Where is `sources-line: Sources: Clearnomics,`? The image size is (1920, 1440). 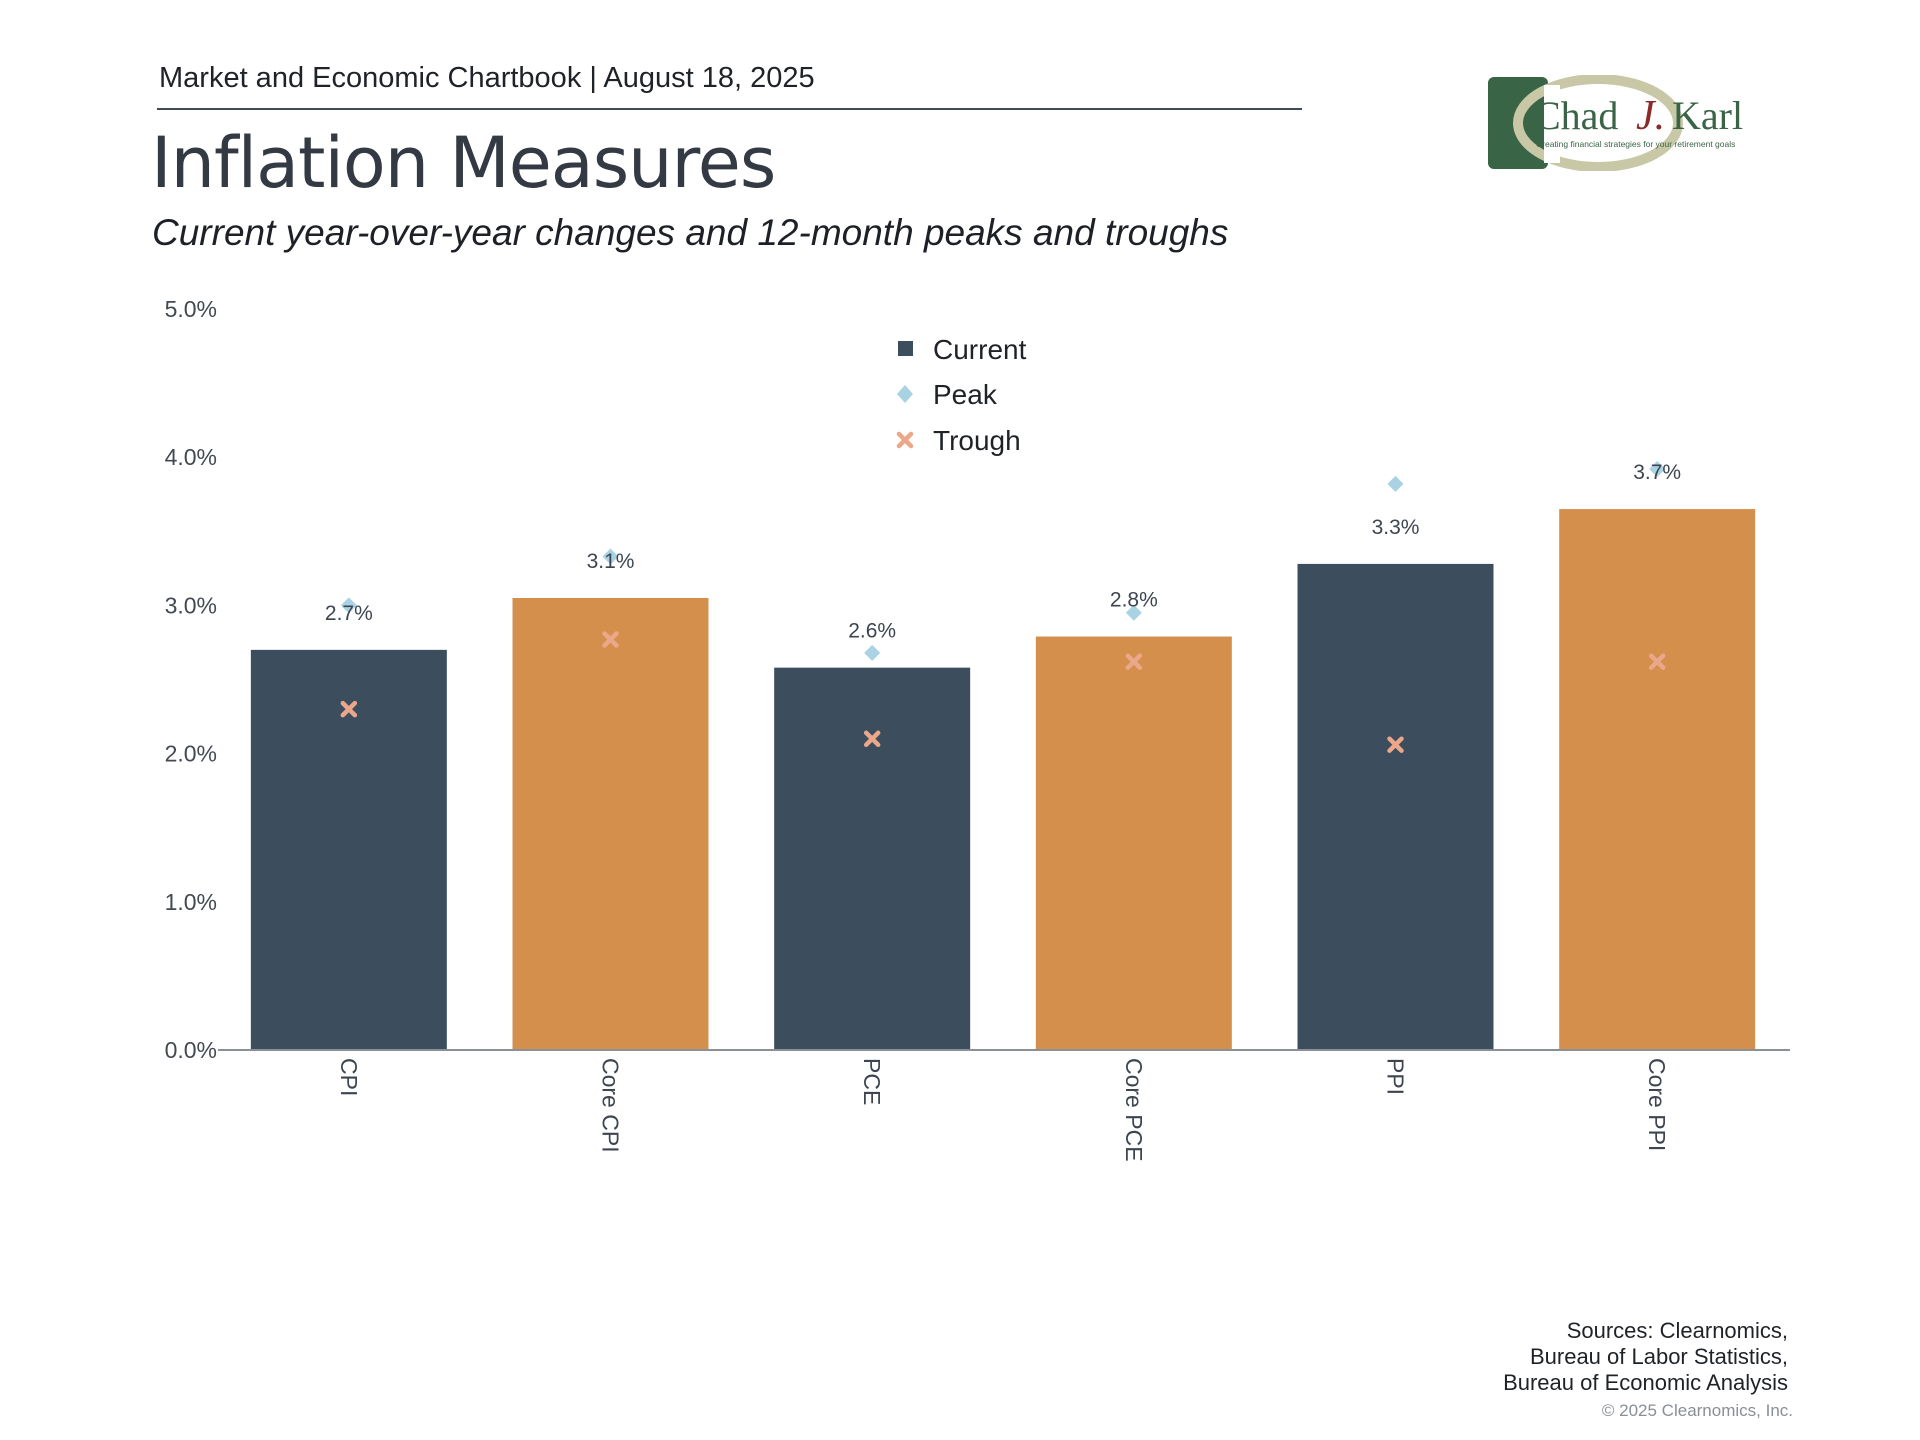
sources-line: Sources: Clearnomics, is located at coordinates (1677, 1330).